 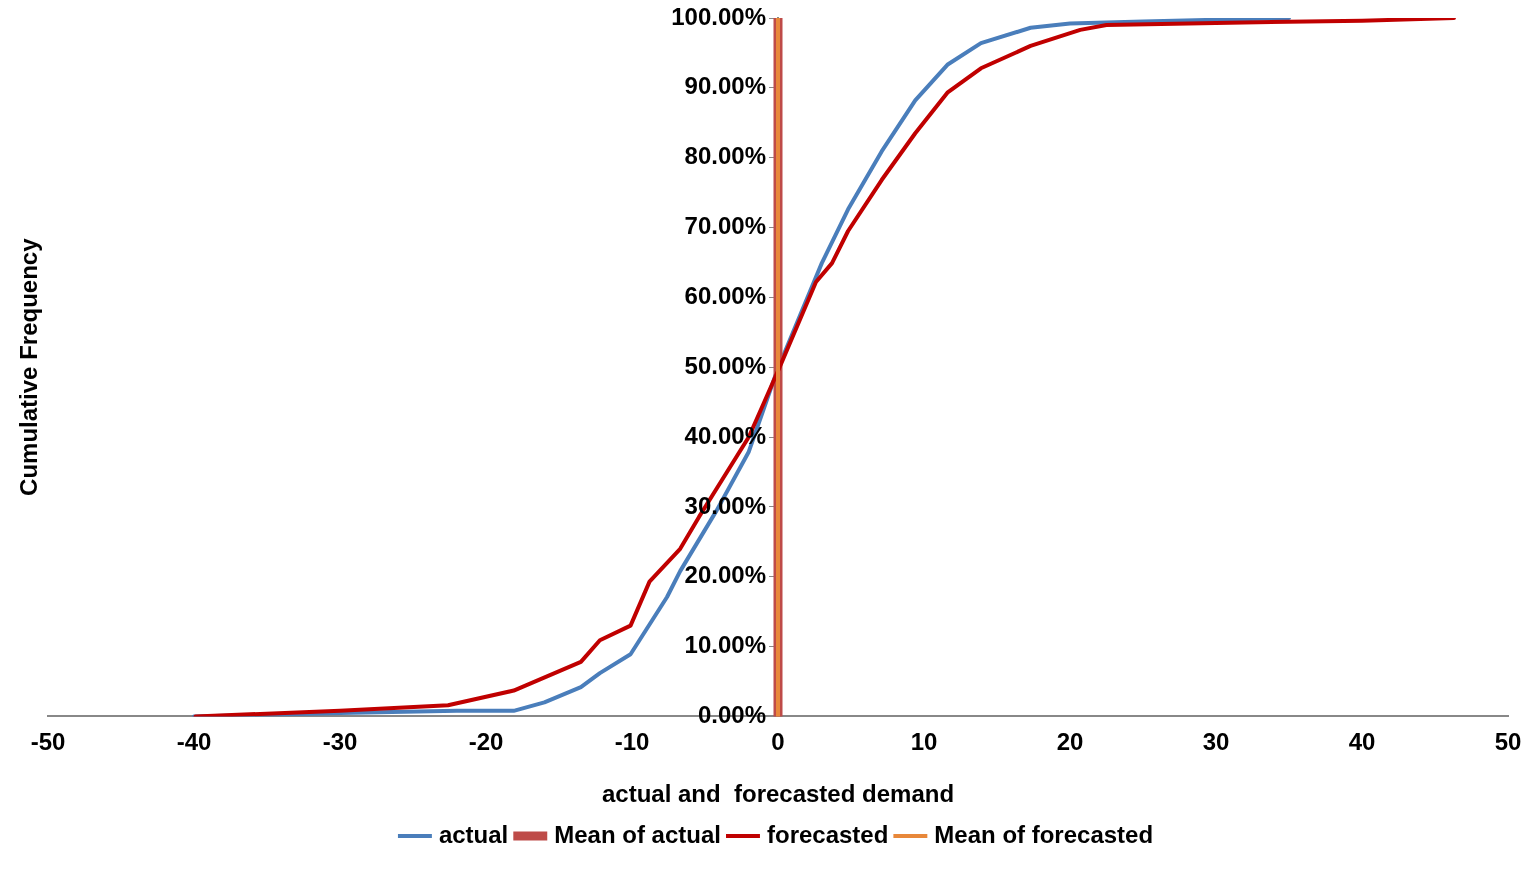 I want to click on x-axis-title: actual and forecasted demand, so click(x=778, y=794).